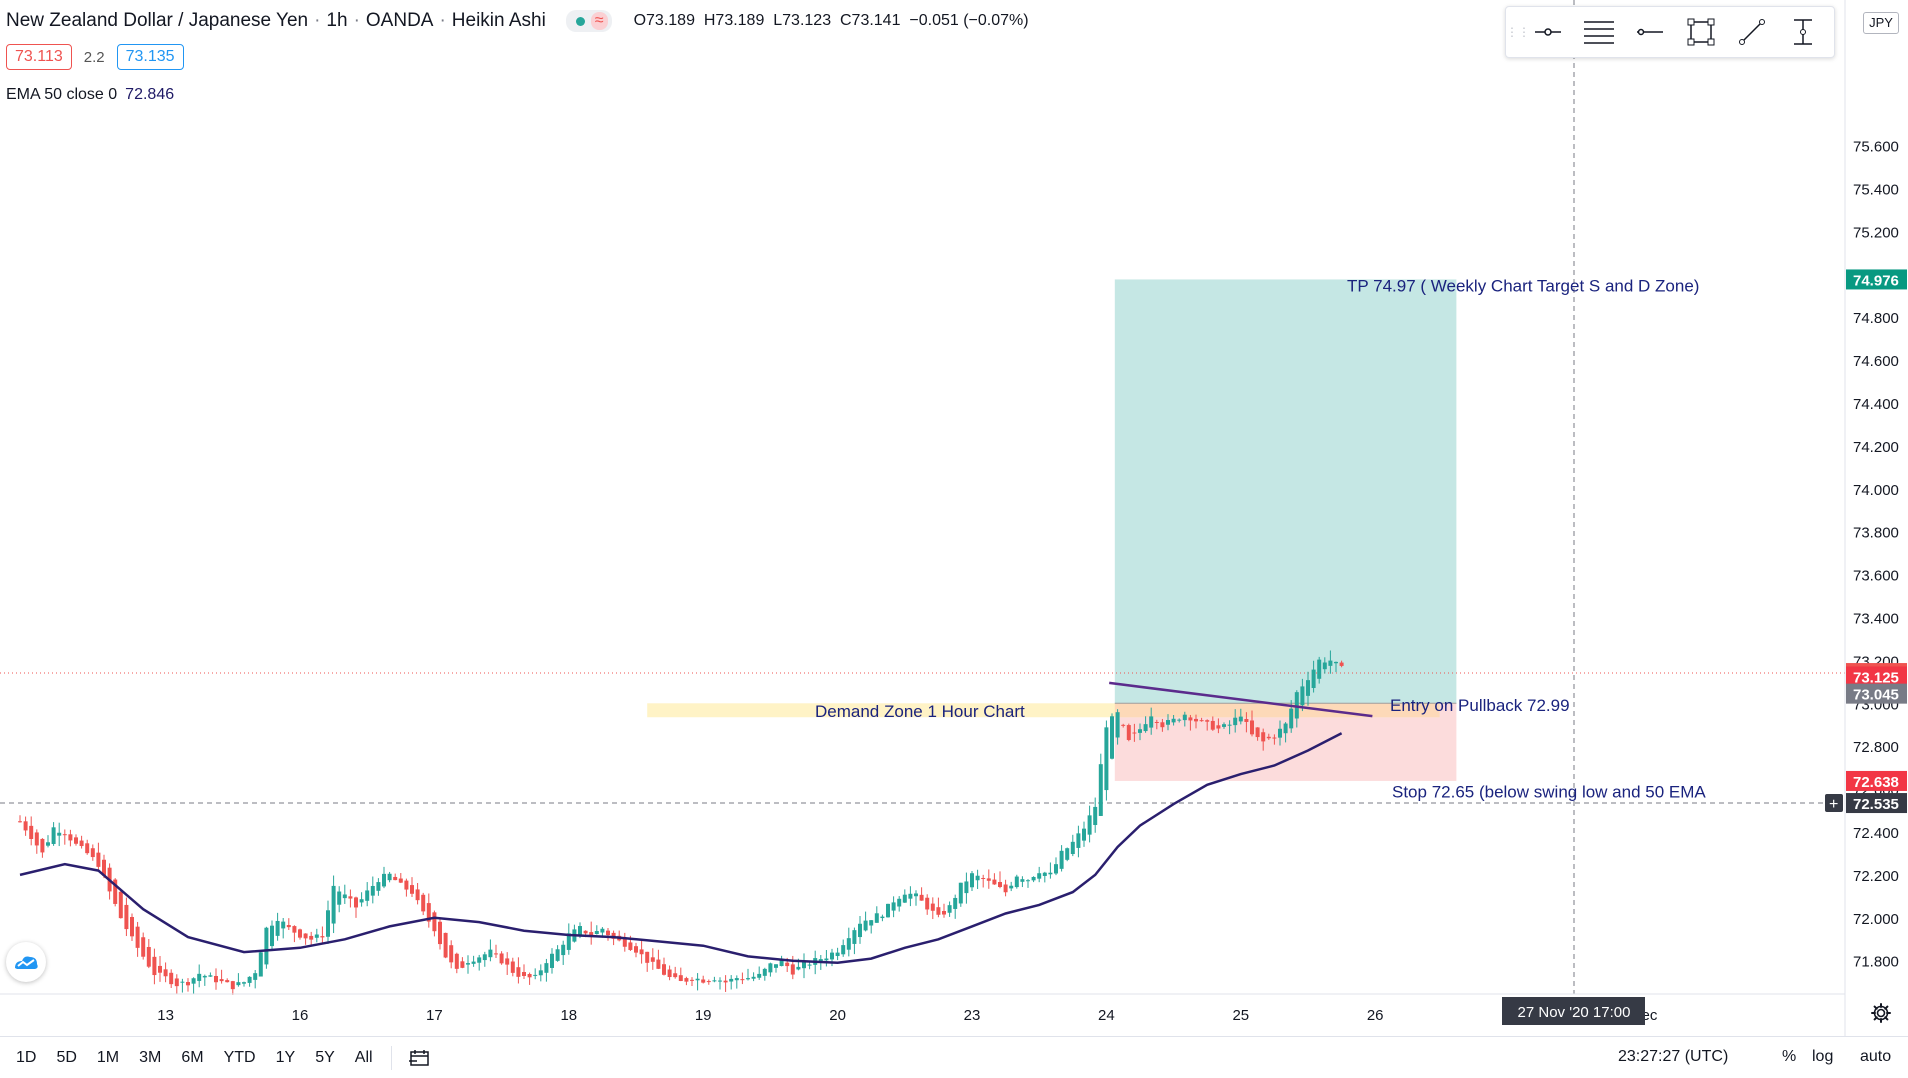 The height and width of the screenshot is (1078, 1908). What do you see at coordinates (1700, 32) in the screenshot?
I see `rectangle-tool-button` at bounding box center [1700, 32].